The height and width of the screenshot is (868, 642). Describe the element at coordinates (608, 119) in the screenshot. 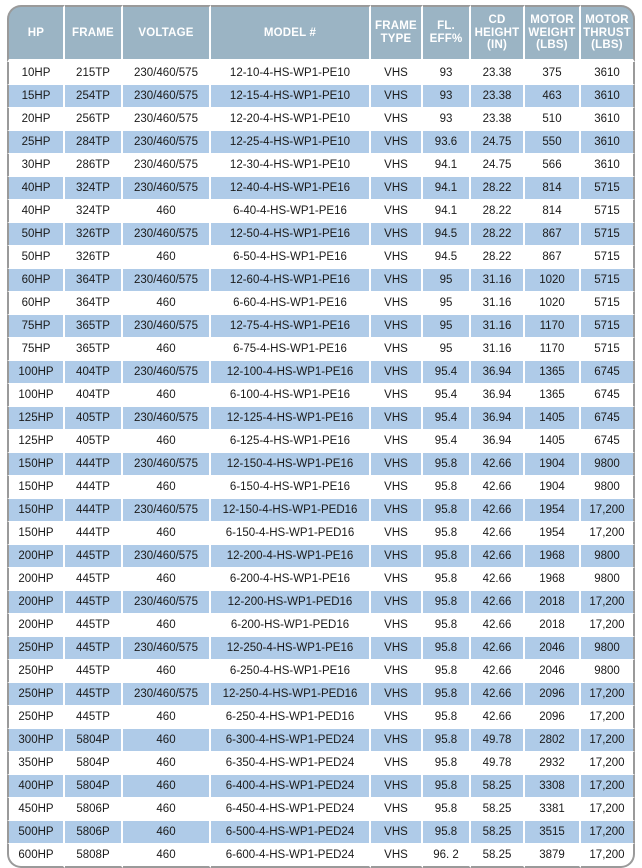

I see `cell-thrust: 3610` at that location.